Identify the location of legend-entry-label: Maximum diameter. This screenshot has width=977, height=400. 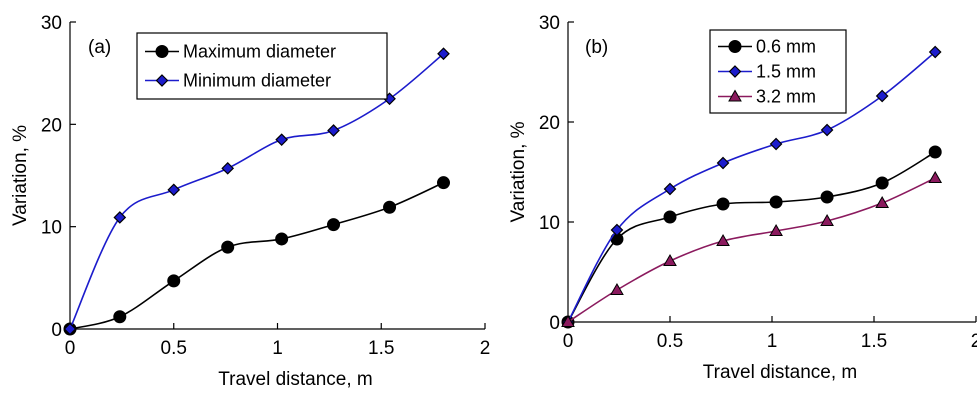
(259, 52).